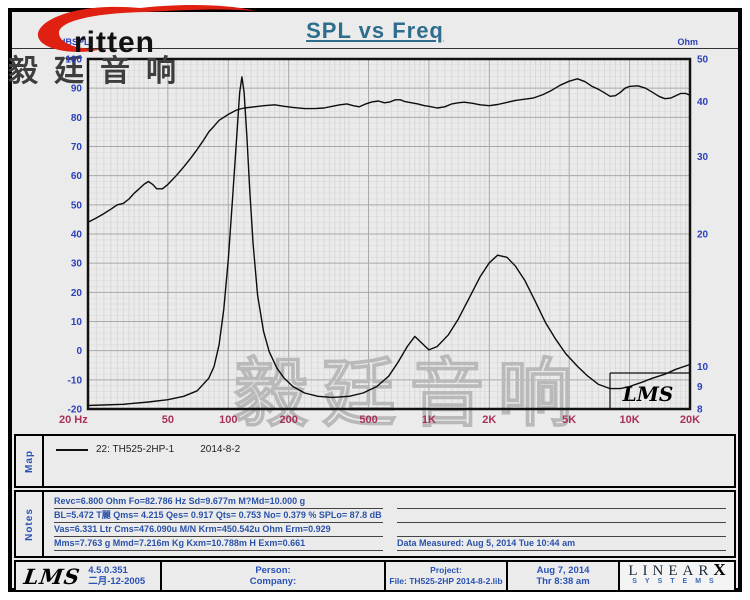 The width and height of the screenshot is (750, 600). I want to click on brand-swoosh-icon, so click(146, 28).